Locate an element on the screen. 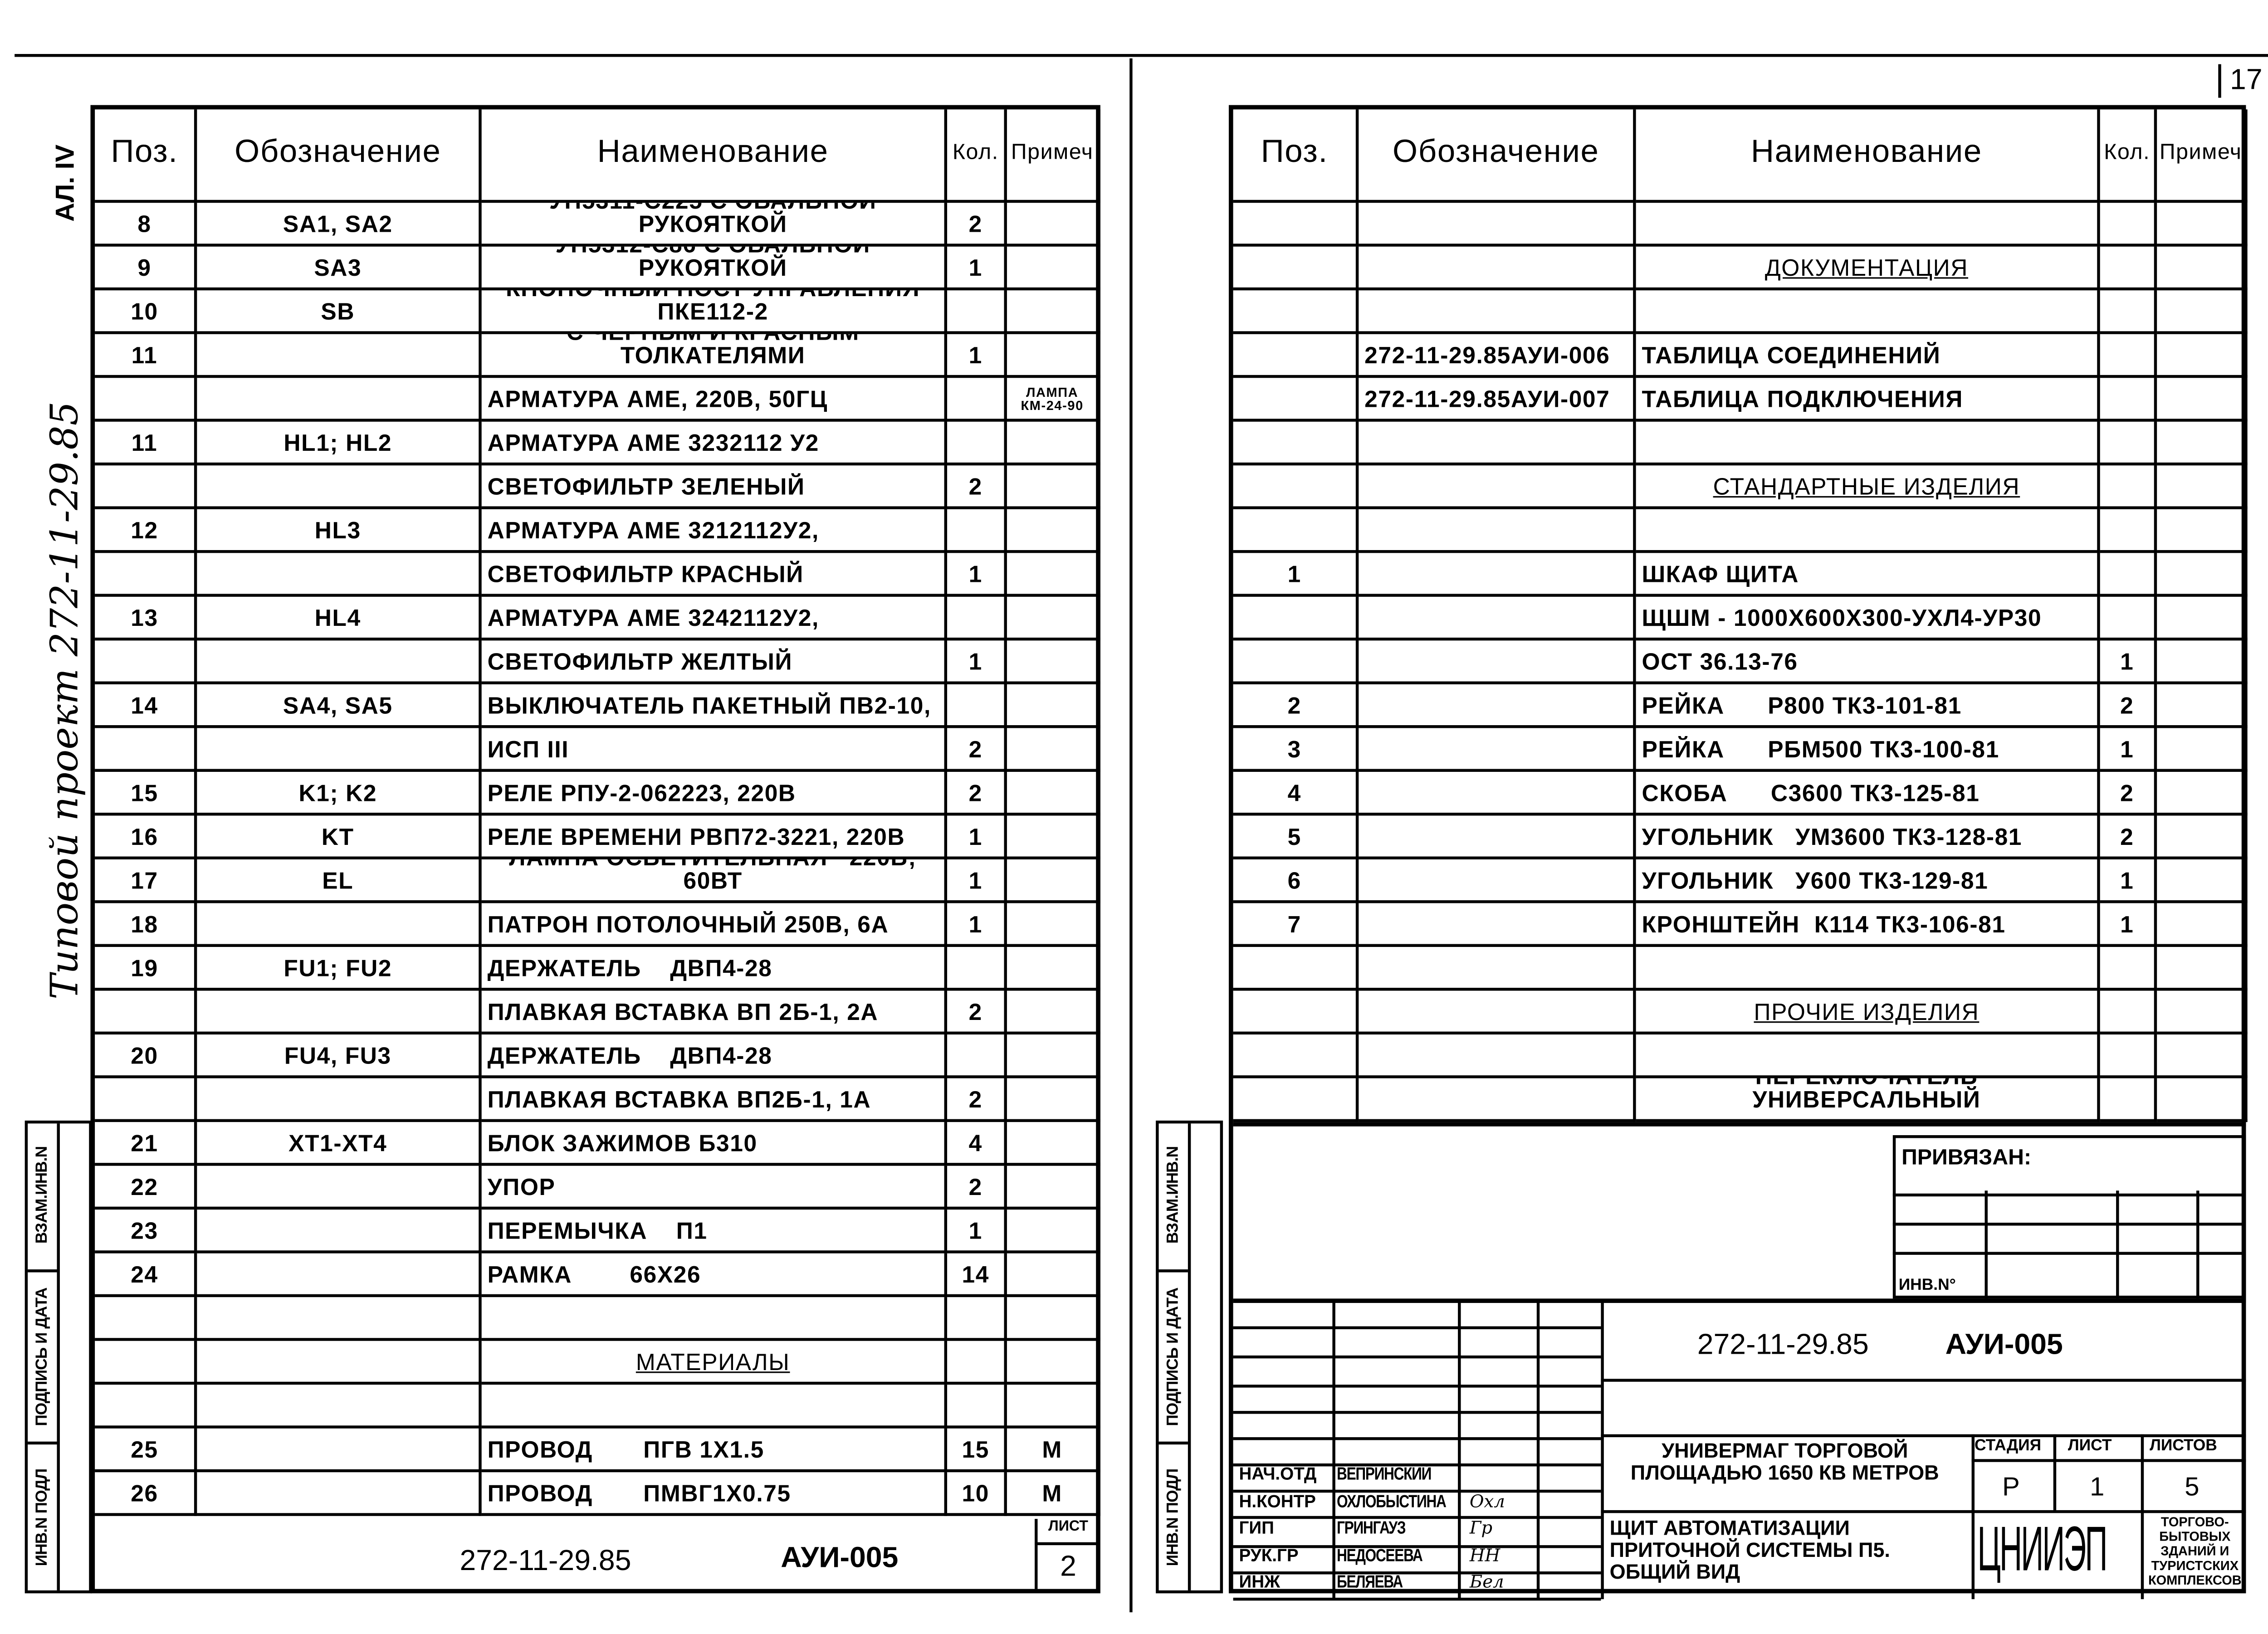 The image size is (2268, 1634). cell-name-text: ОСТ 36.13-76 is located at coordinates (1720, 663).